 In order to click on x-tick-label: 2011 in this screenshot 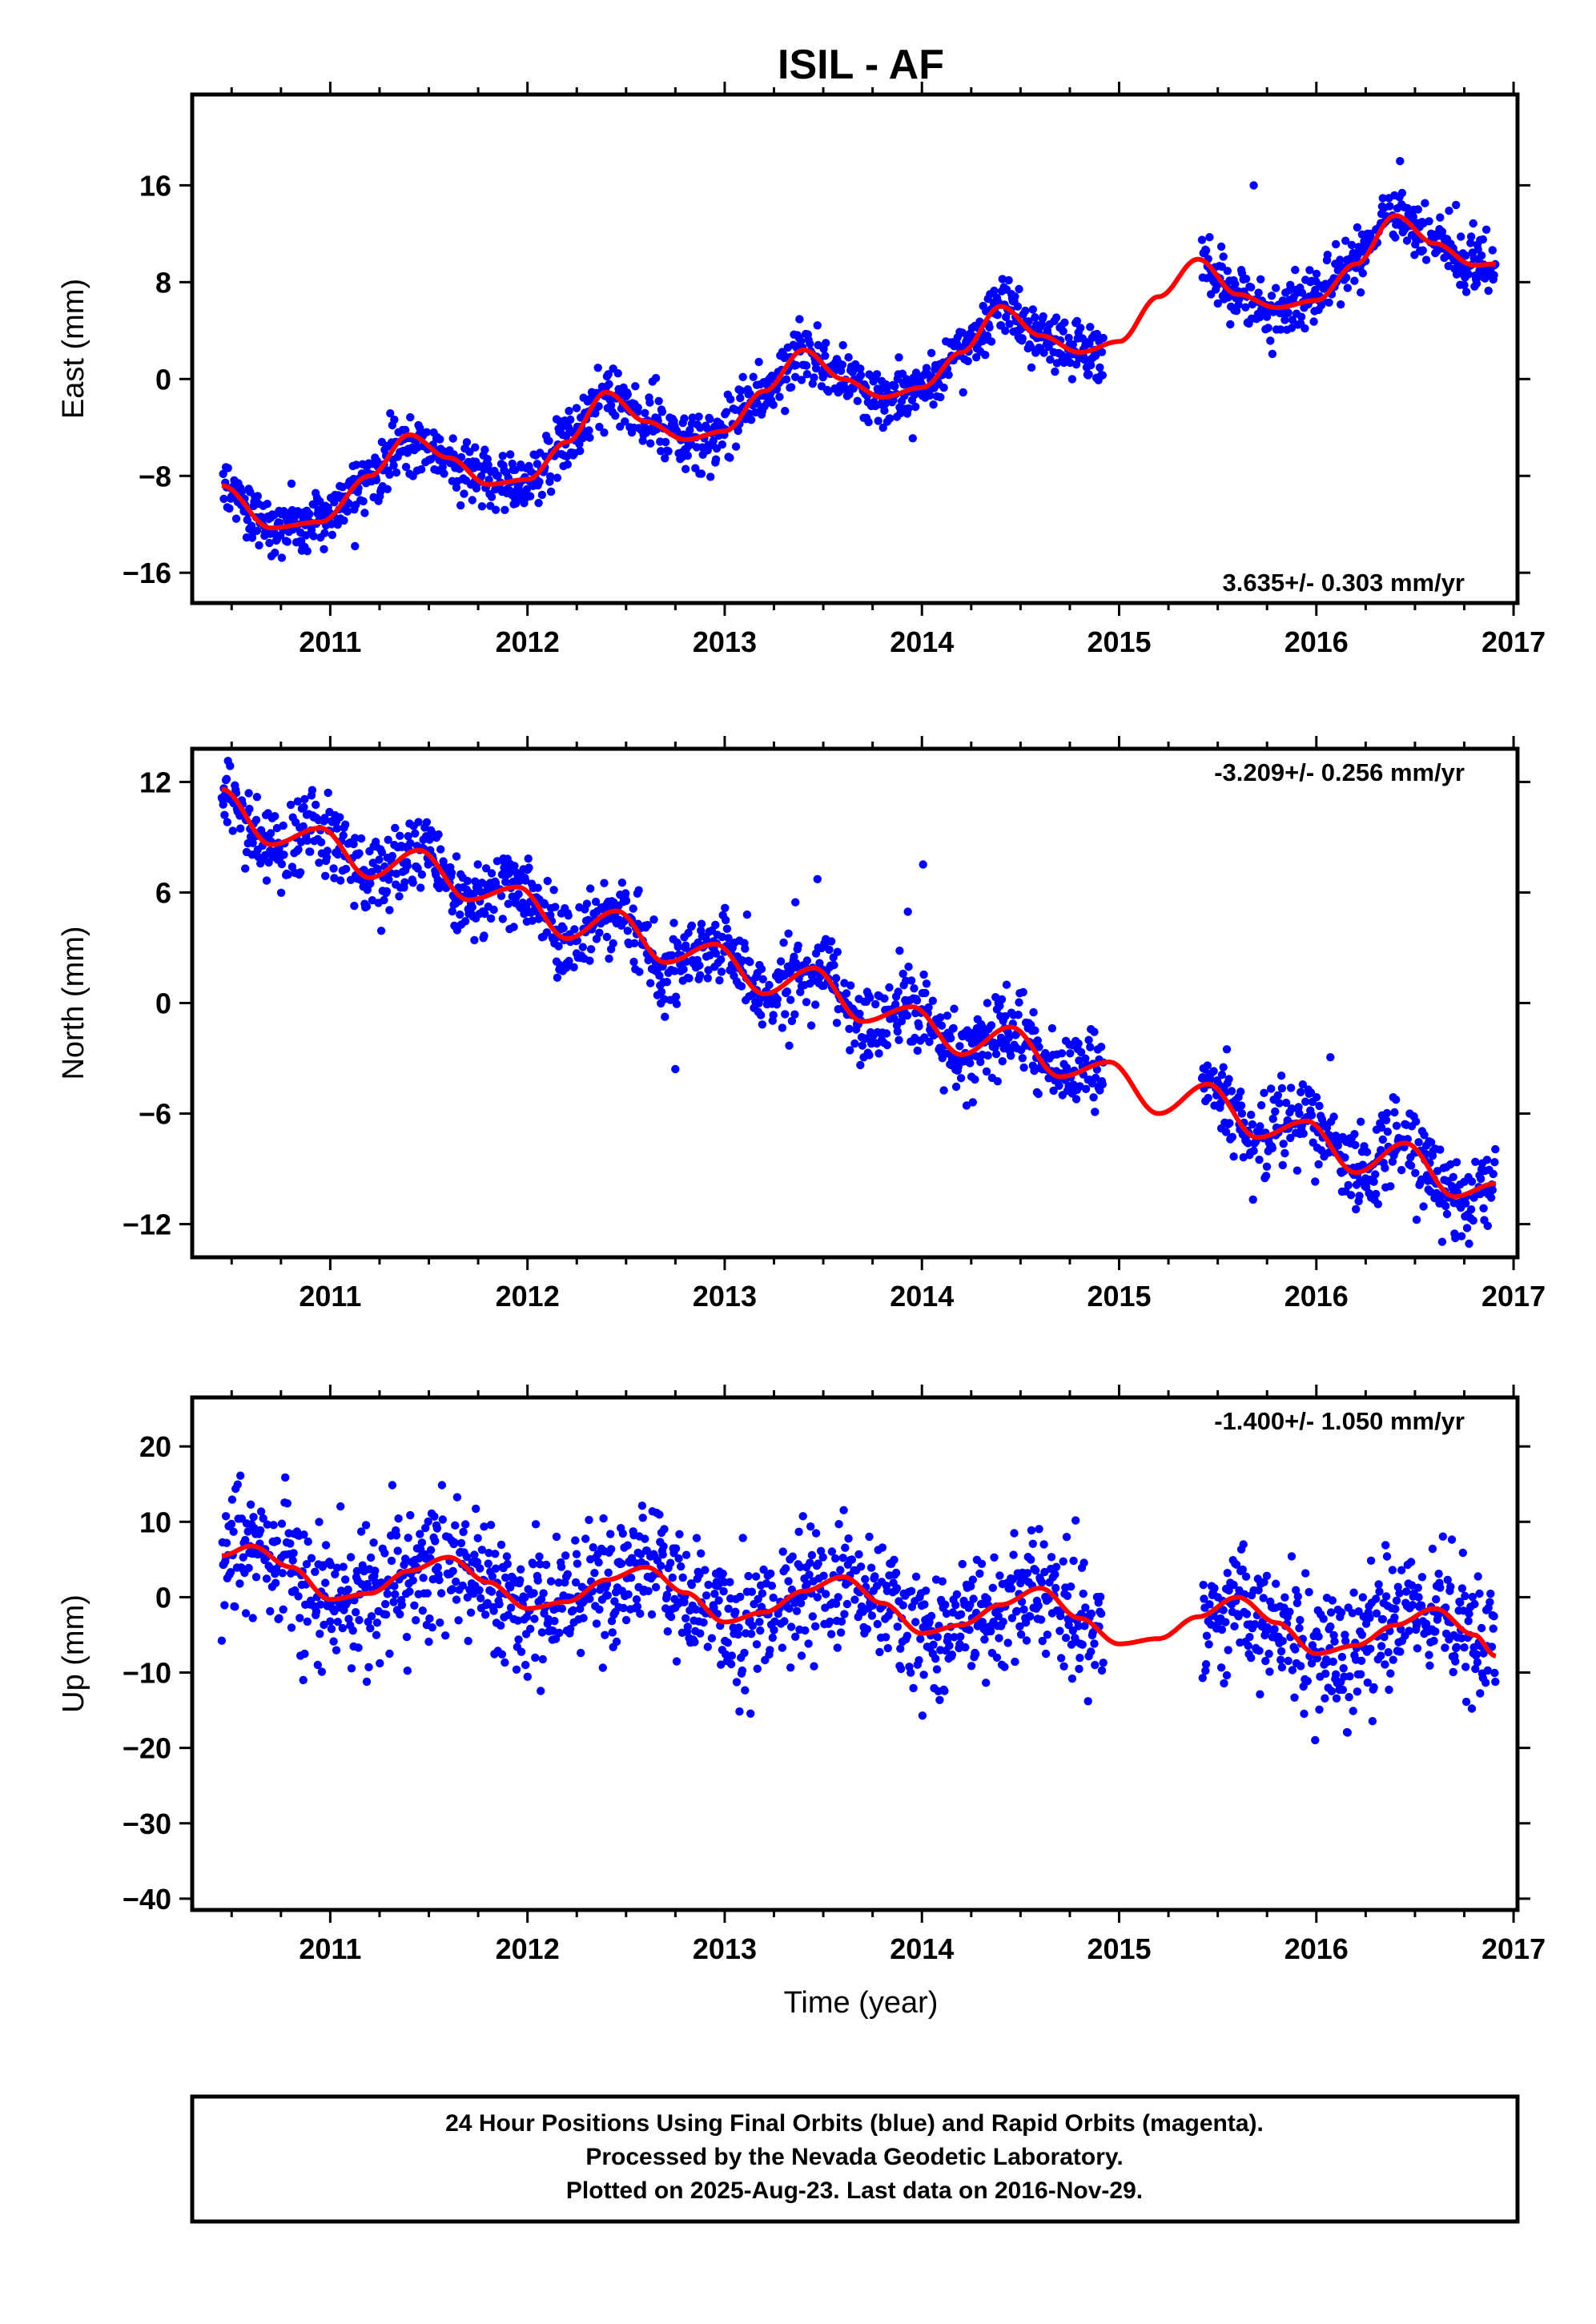, I will do `click(330, 641)`.